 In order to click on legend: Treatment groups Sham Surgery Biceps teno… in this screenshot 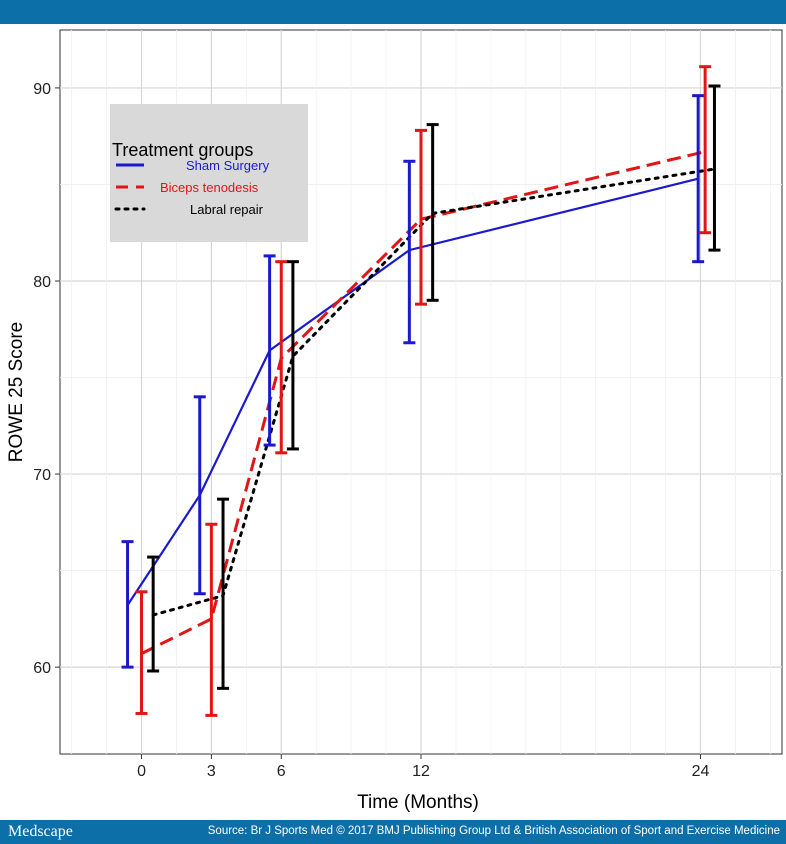, I will do `click(209, 173)`.